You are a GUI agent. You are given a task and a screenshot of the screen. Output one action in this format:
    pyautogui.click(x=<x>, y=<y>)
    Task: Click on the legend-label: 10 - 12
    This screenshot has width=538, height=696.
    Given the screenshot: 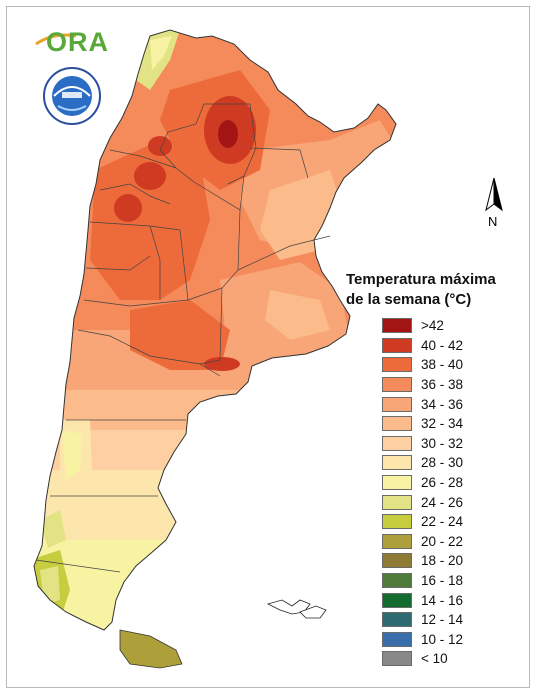 What is the action you would take?
    pyautogui.click(x=442, y=639)
    